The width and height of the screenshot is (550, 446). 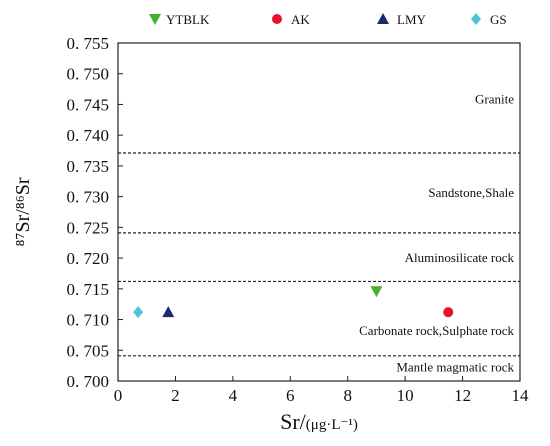 What do you see at coordinates (448, 312) in the screenshot?
I see `data-point-ak` at bounding box center [448, 312].